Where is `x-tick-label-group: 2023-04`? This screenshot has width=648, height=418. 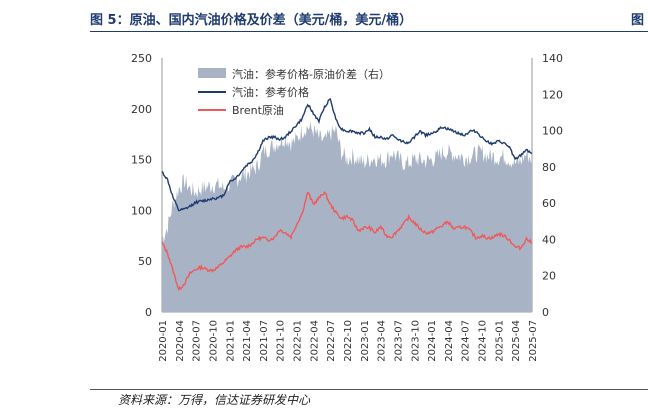 x-tick-label-group: 2023-04 is located at coordinates (382, 341).